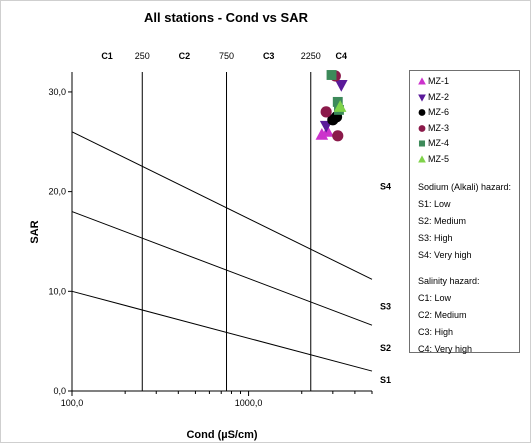 The image size is (531, 443). What do you see at coordinates (449, 281) in the screenshot?
I see `legend-salinity-title: Salinity hazard:` at bounding box center [449, 281].